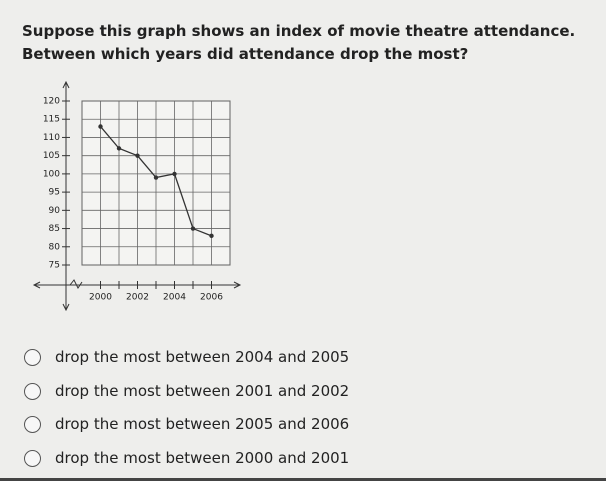 This screenshot has width=606, height=481. I want to click on option: drop the most between 2000 and 2001, so click(186, 458).